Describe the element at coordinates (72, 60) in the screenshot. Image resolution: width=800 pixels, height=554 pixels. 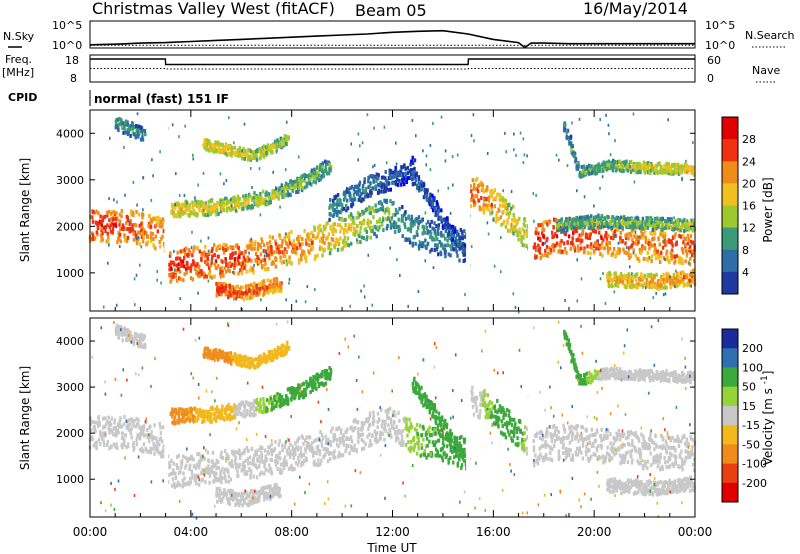
I see `freq-tick-high: 18` at that location.